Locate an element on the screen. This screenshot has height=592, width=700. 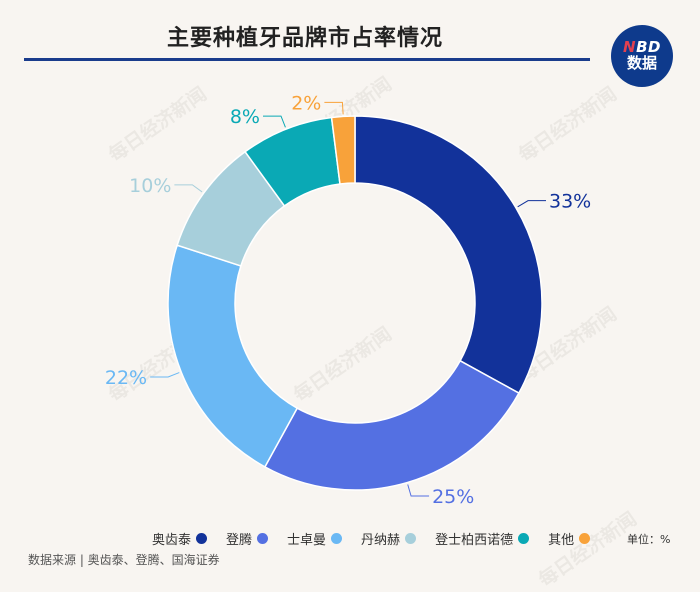
chart-title: 主要种植牙品牌市占率情况 is located at coordinates (304, 38).